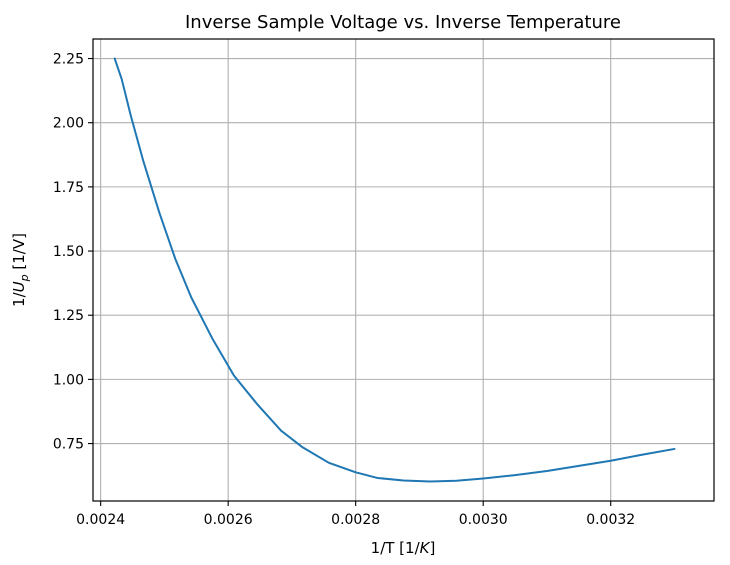 Image resolution: width=730 pixels, height=565 pixels. I want to click on y-axis-ticks: 0.75 1.00 1.25 1.50 1.75 2.00 2.25, so click(73, 252).